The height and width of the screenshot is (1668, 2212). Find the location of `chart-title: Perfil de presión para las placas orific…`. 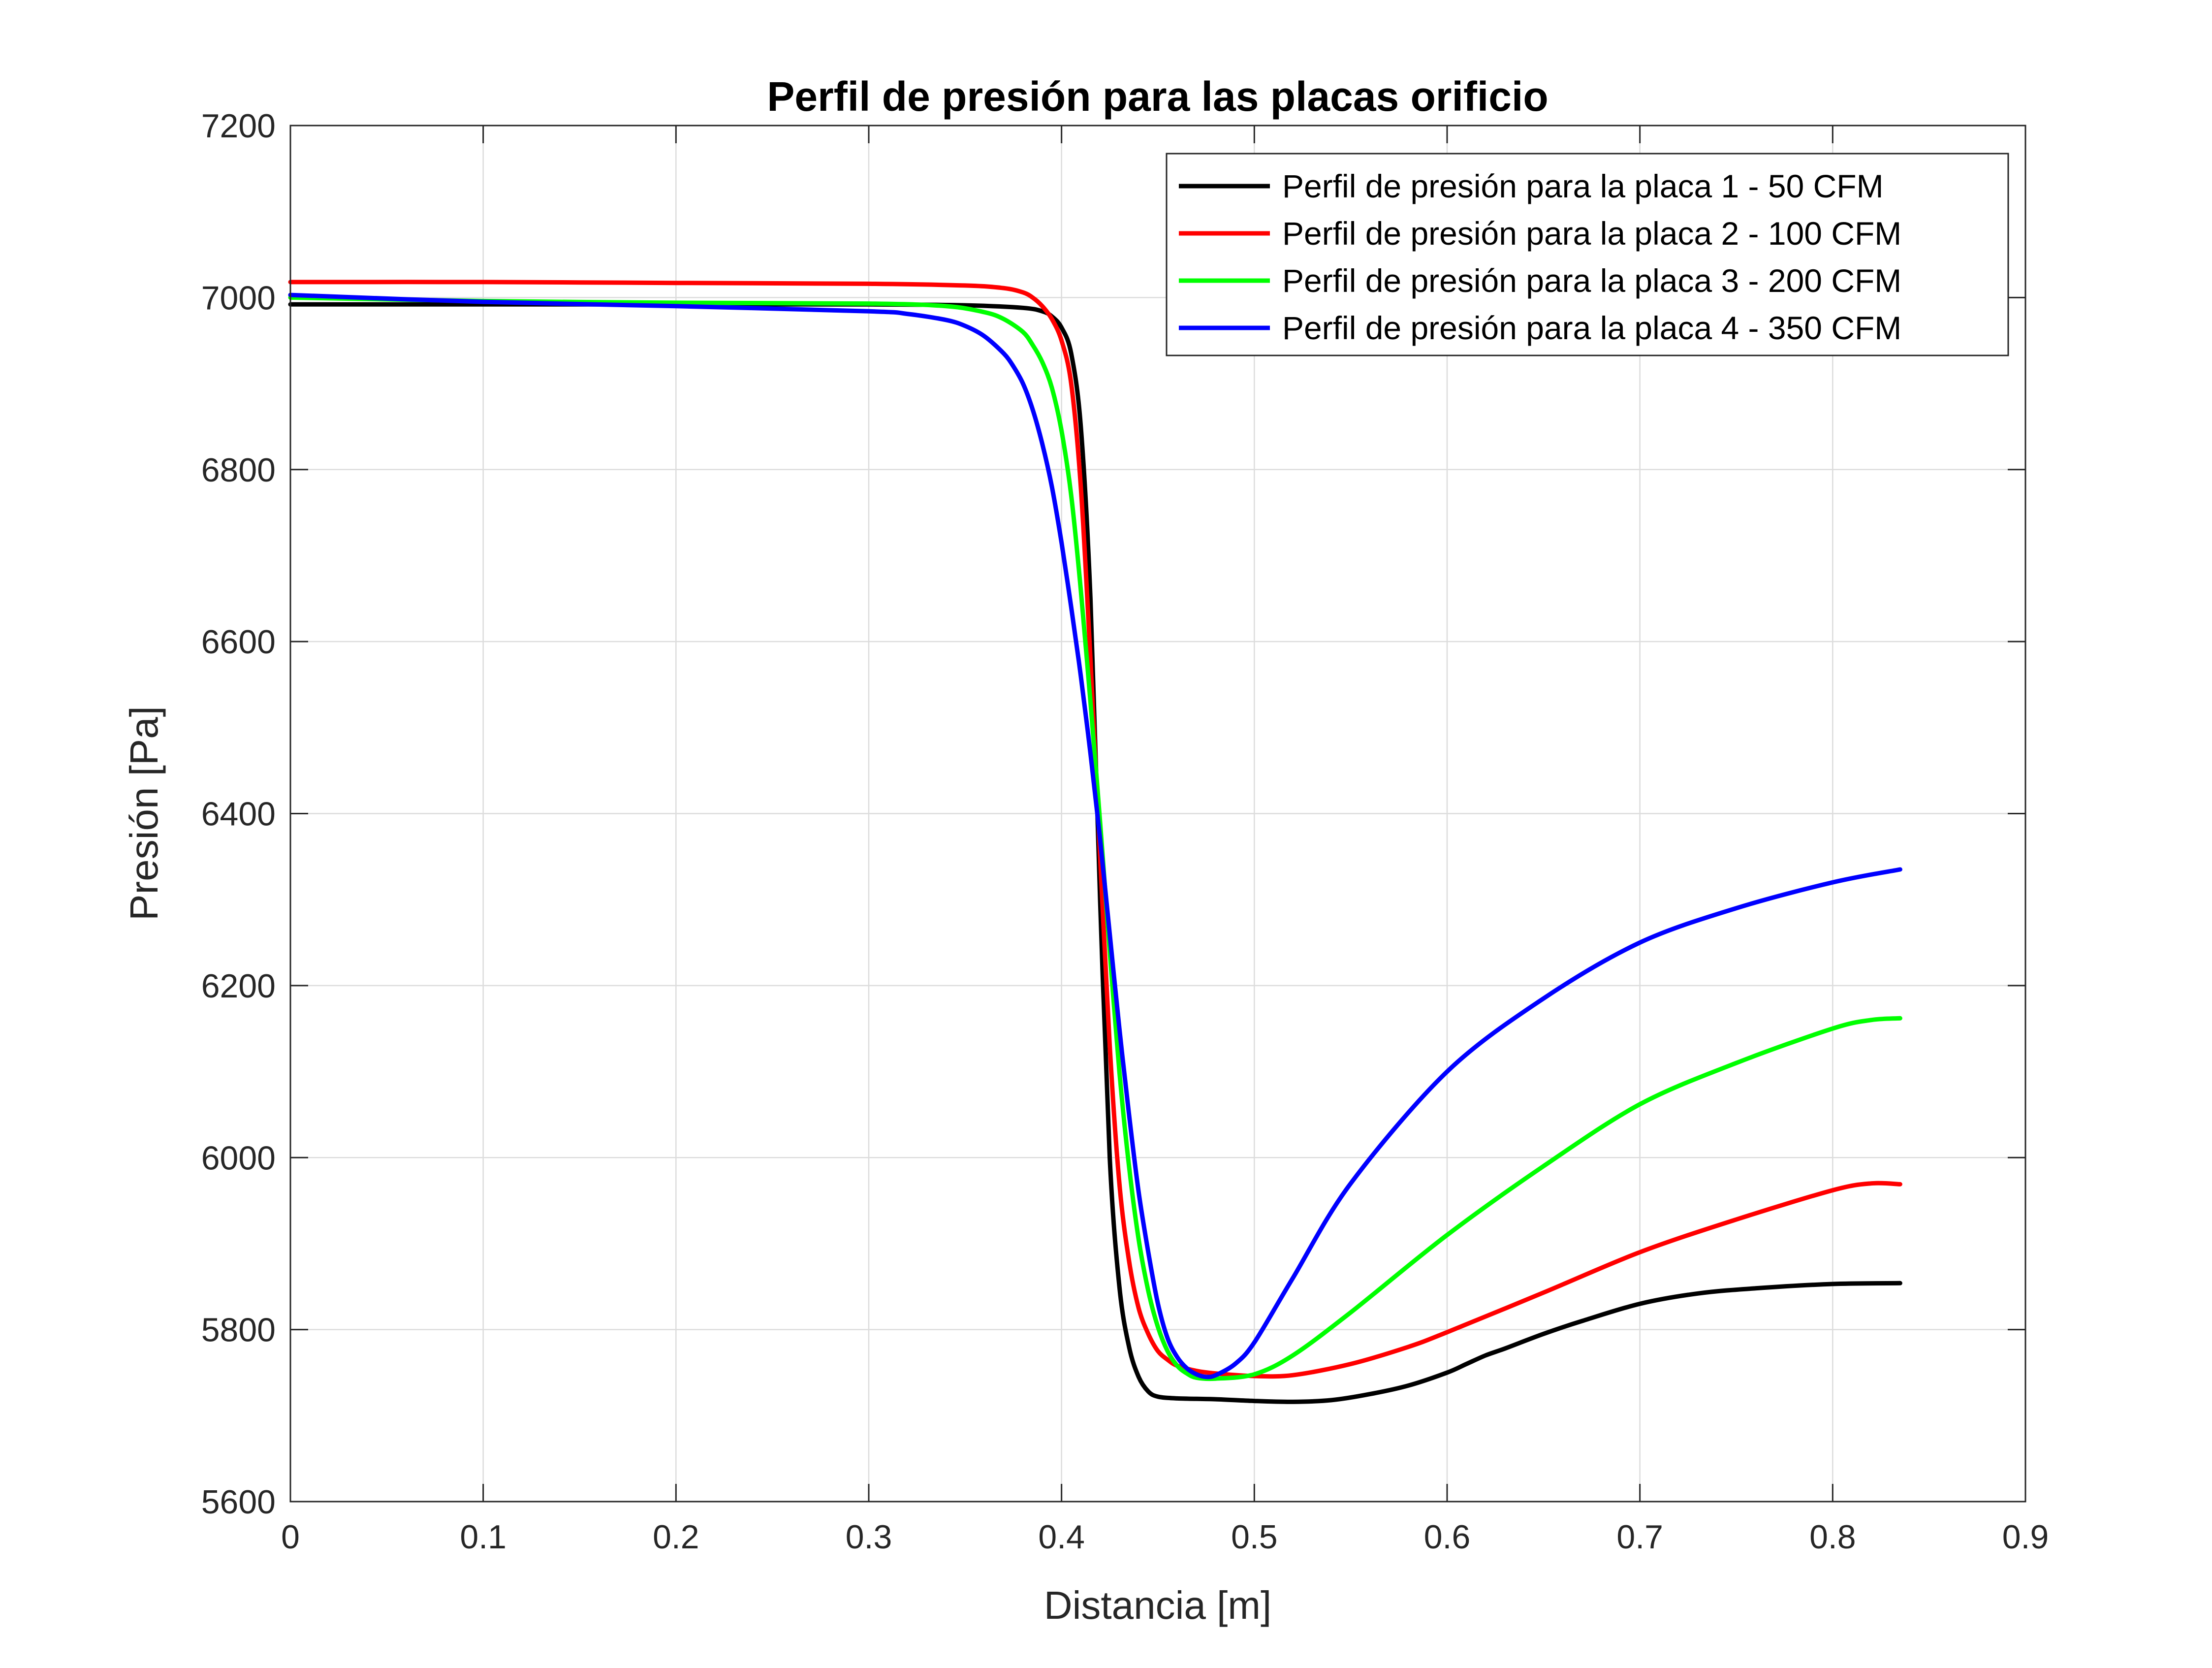

chart-title: Perfil de presión para las placas orific… is located at coordinates (1157, 96).